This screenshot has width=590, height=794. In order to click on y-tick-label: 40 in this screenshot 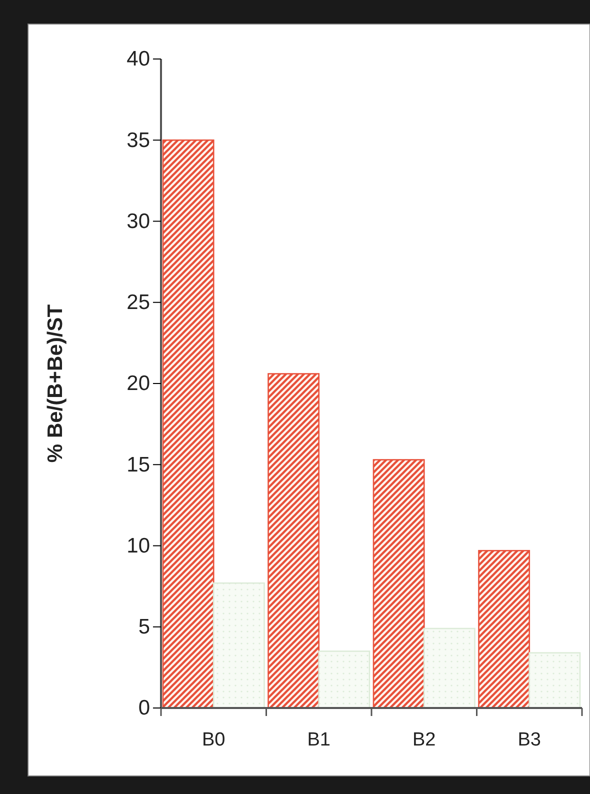, I will do `click(138, 59)`.